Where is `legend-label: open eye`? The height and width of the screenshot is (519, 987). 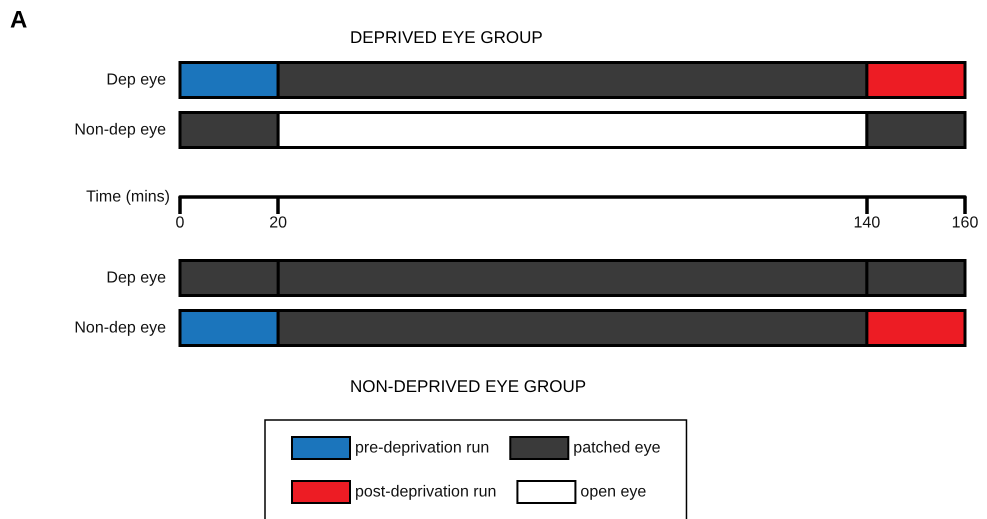
legend-label: open eye is located at coordinates (613, 492).